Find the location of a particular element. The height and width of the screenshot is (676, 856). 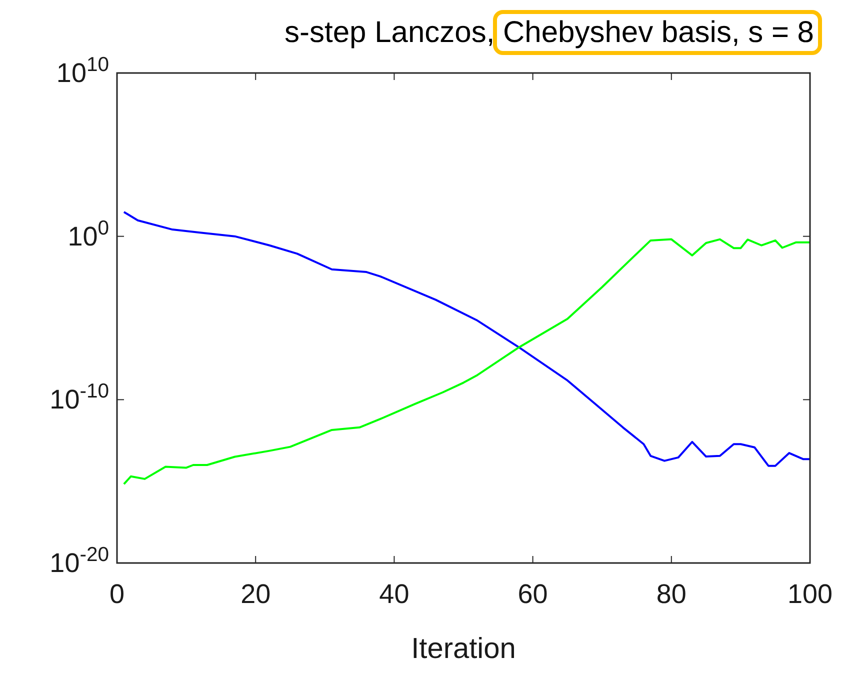

y-tick-label: 10$^{0}$ is located at coordinates (88, 234).